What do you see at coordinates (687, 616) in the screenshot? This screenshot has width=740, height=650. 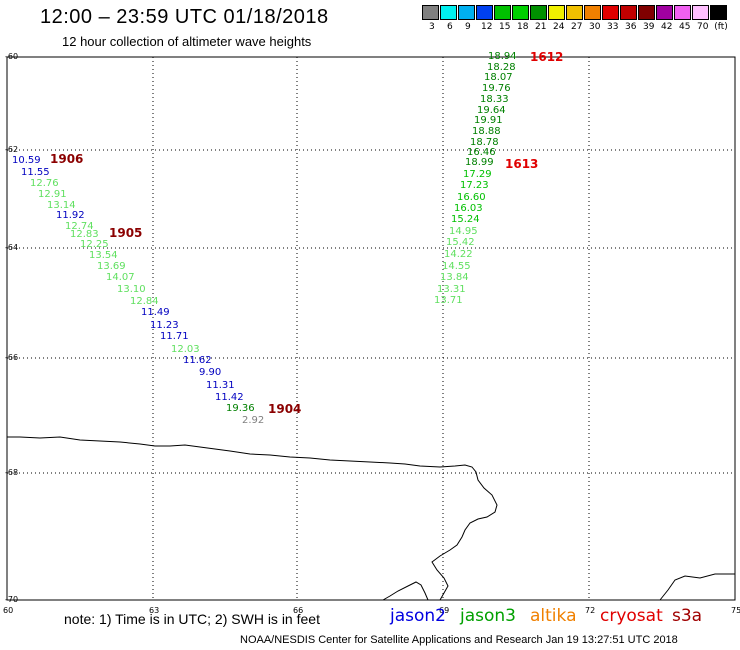 I see `satellite-s3a: s3a` at bounding box center [687, 616].